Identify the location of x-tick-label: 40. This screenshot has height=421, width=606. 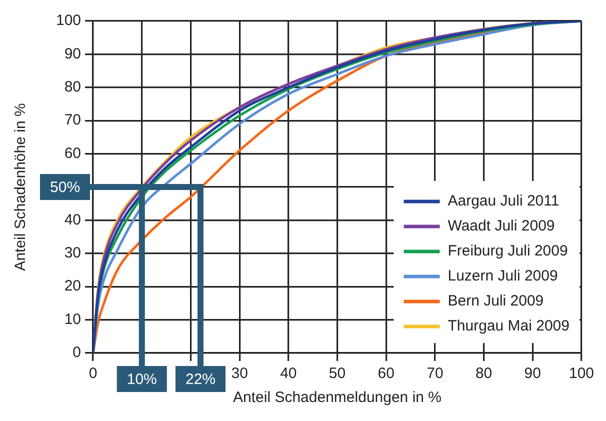
(288, 373).